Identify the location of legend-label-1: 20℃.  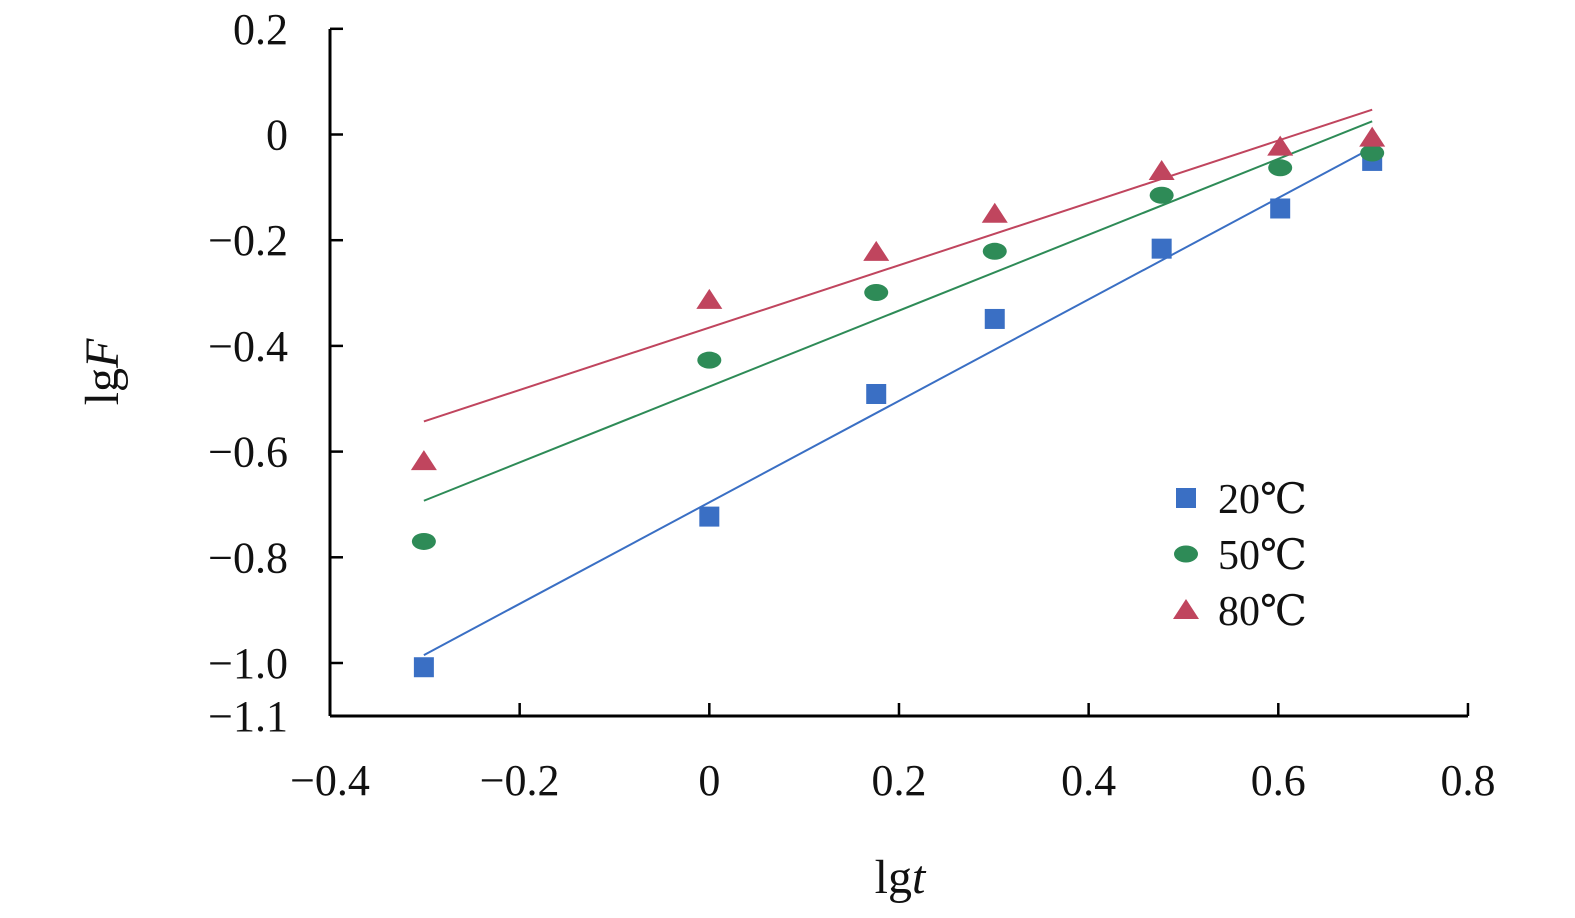
(1262, 500).